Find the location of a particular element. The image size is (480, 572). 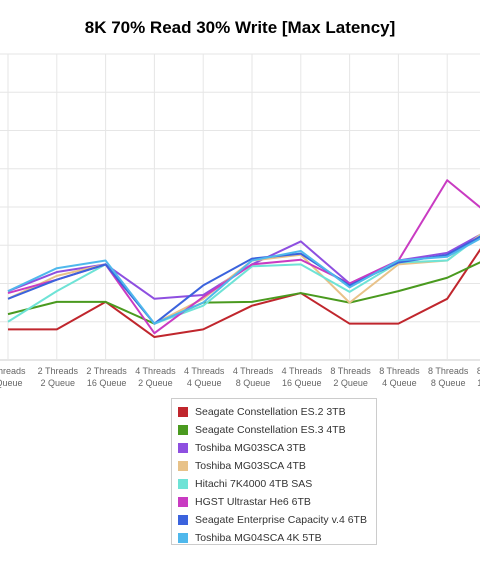

legend-item: Seagate Constellation ES.2 3TB is located at coordinates (277, 412).